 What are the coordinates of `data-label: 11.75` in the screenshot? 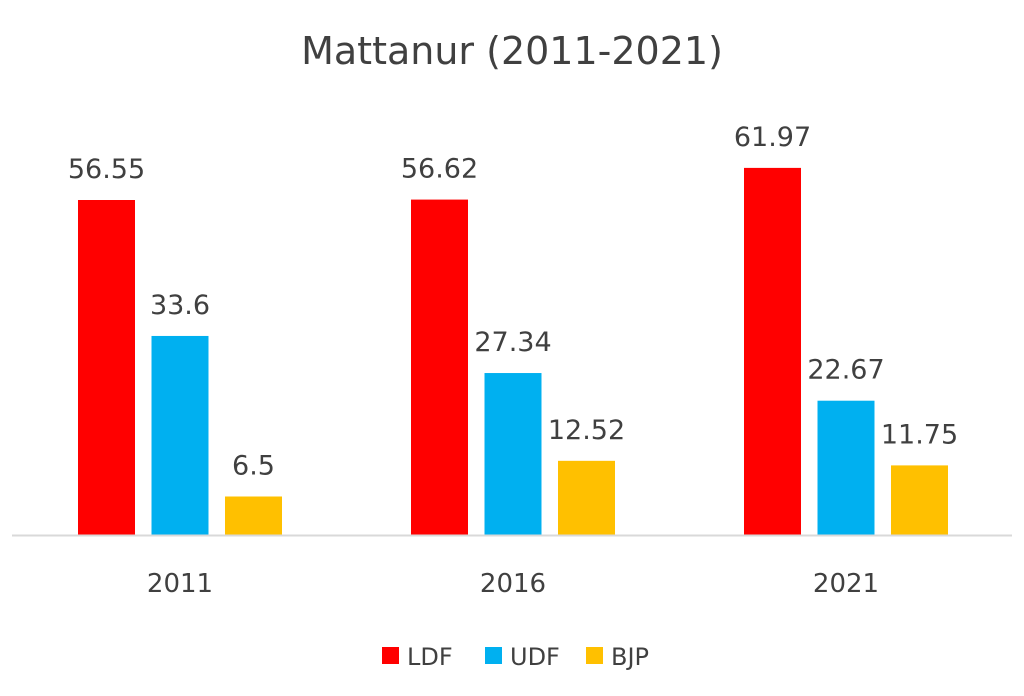 It's located at (919, 434).